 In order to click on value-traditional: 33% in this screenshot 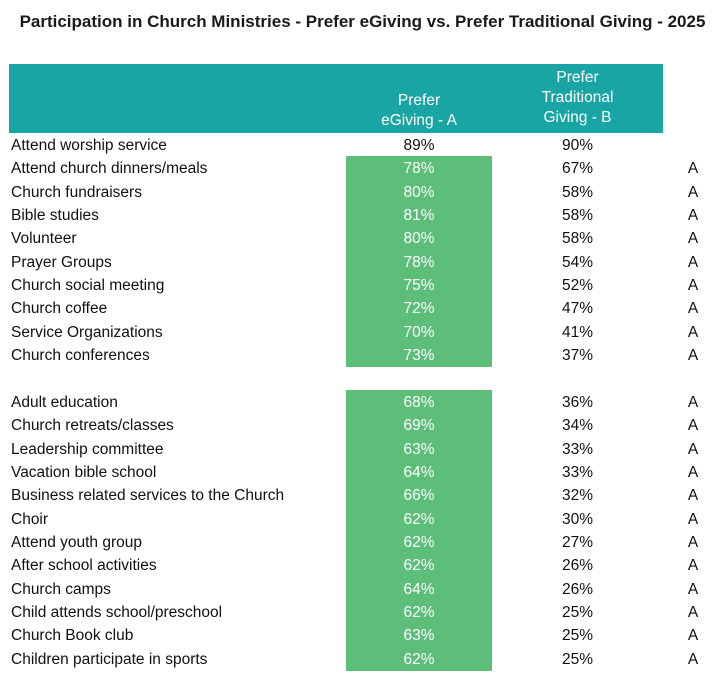, I will do `click(577, 472)`.